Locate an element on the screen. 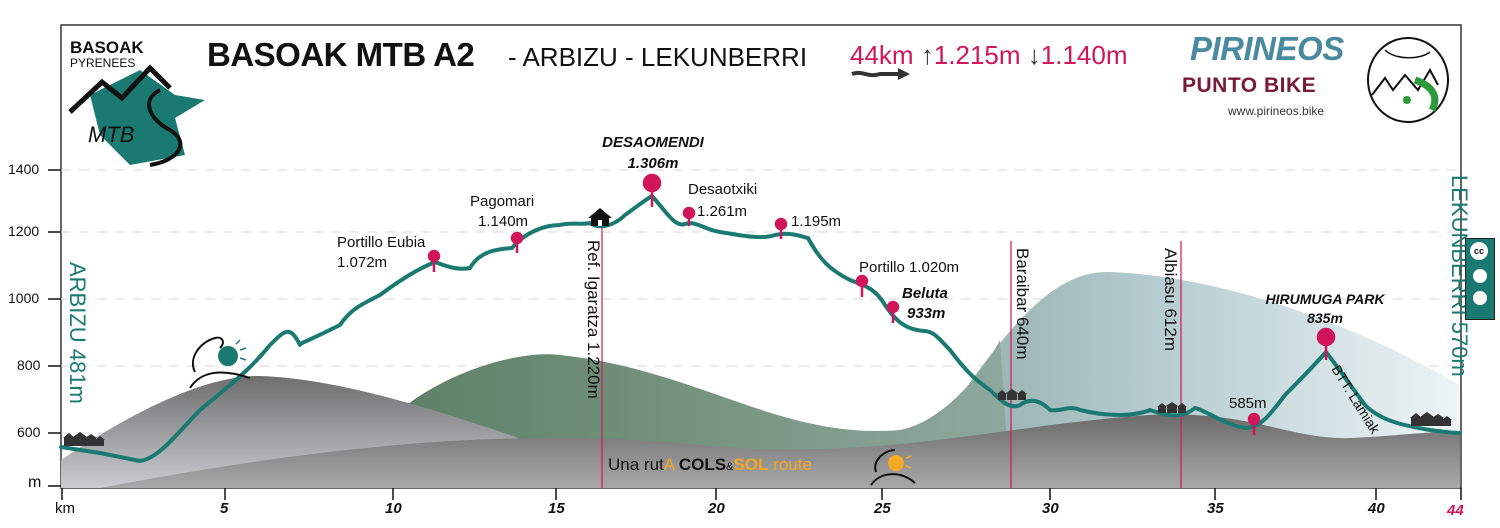 The width and height of the screenshot is (1500, 528). label-desaomendi: DESAOMENDI is located at coordinates (653, 142).